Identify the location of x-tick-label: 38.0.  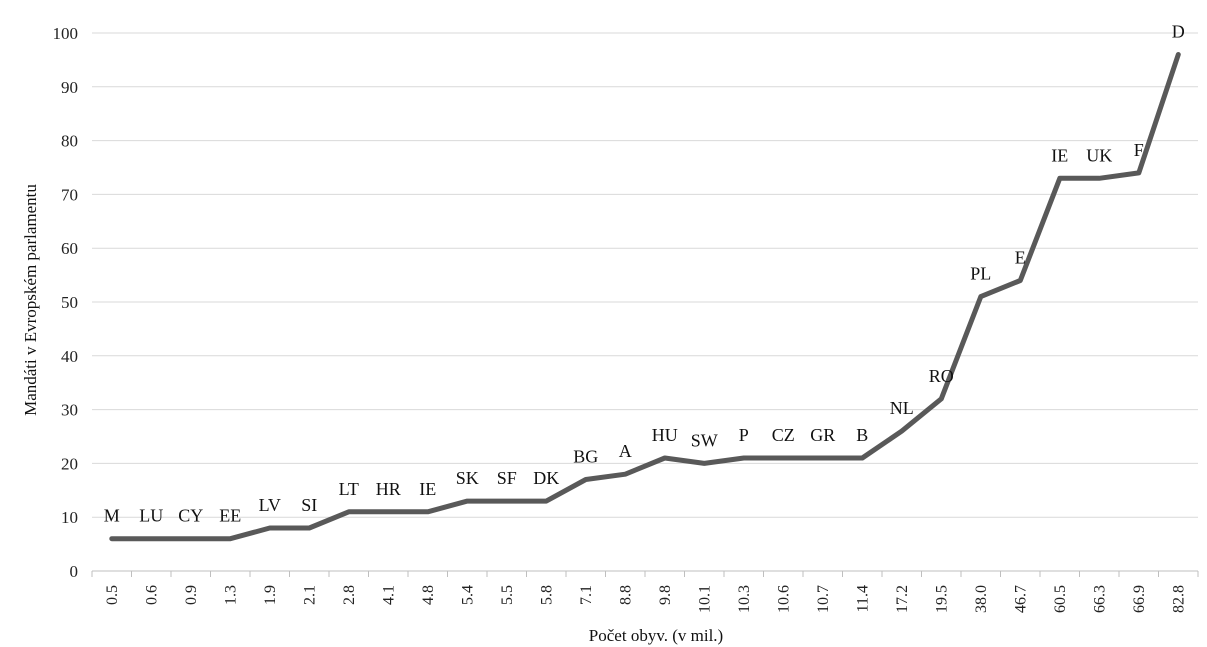
(981, 599).